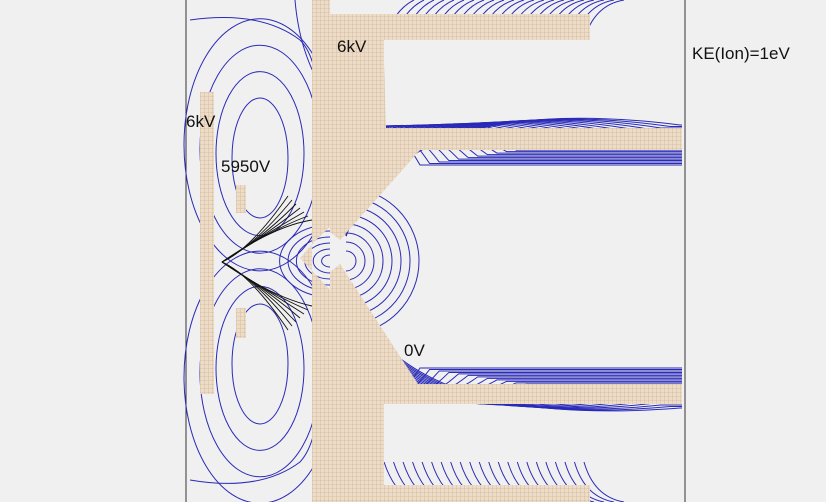 This screenshot has height=502, width=826. What do you see at coordinates (241, 323) in the screenshot?
I see `lower-ring-electrode` at bounding box center [241, 323].